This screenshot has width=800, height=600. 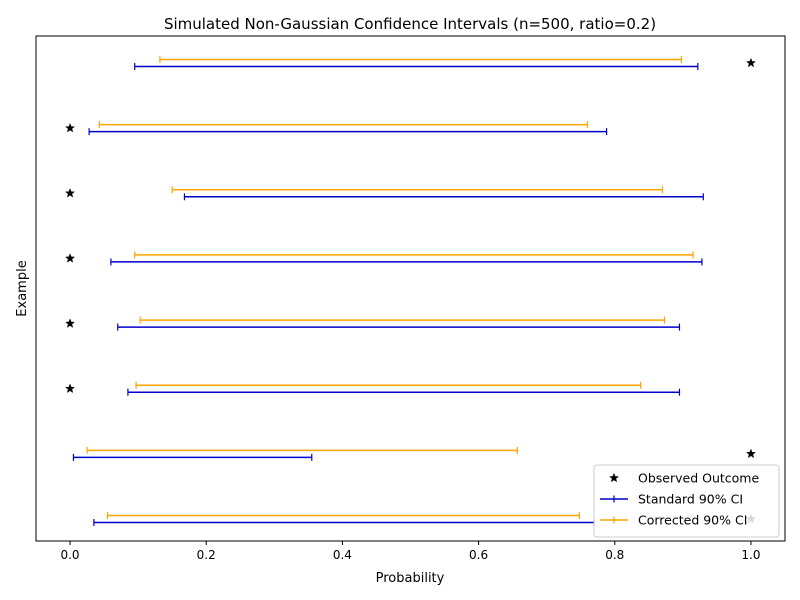 What do you see at coordinates (698, 478) in the screenshot?
I see `legend-label-0: Observed Outcome` at bounding box center [698, 478].